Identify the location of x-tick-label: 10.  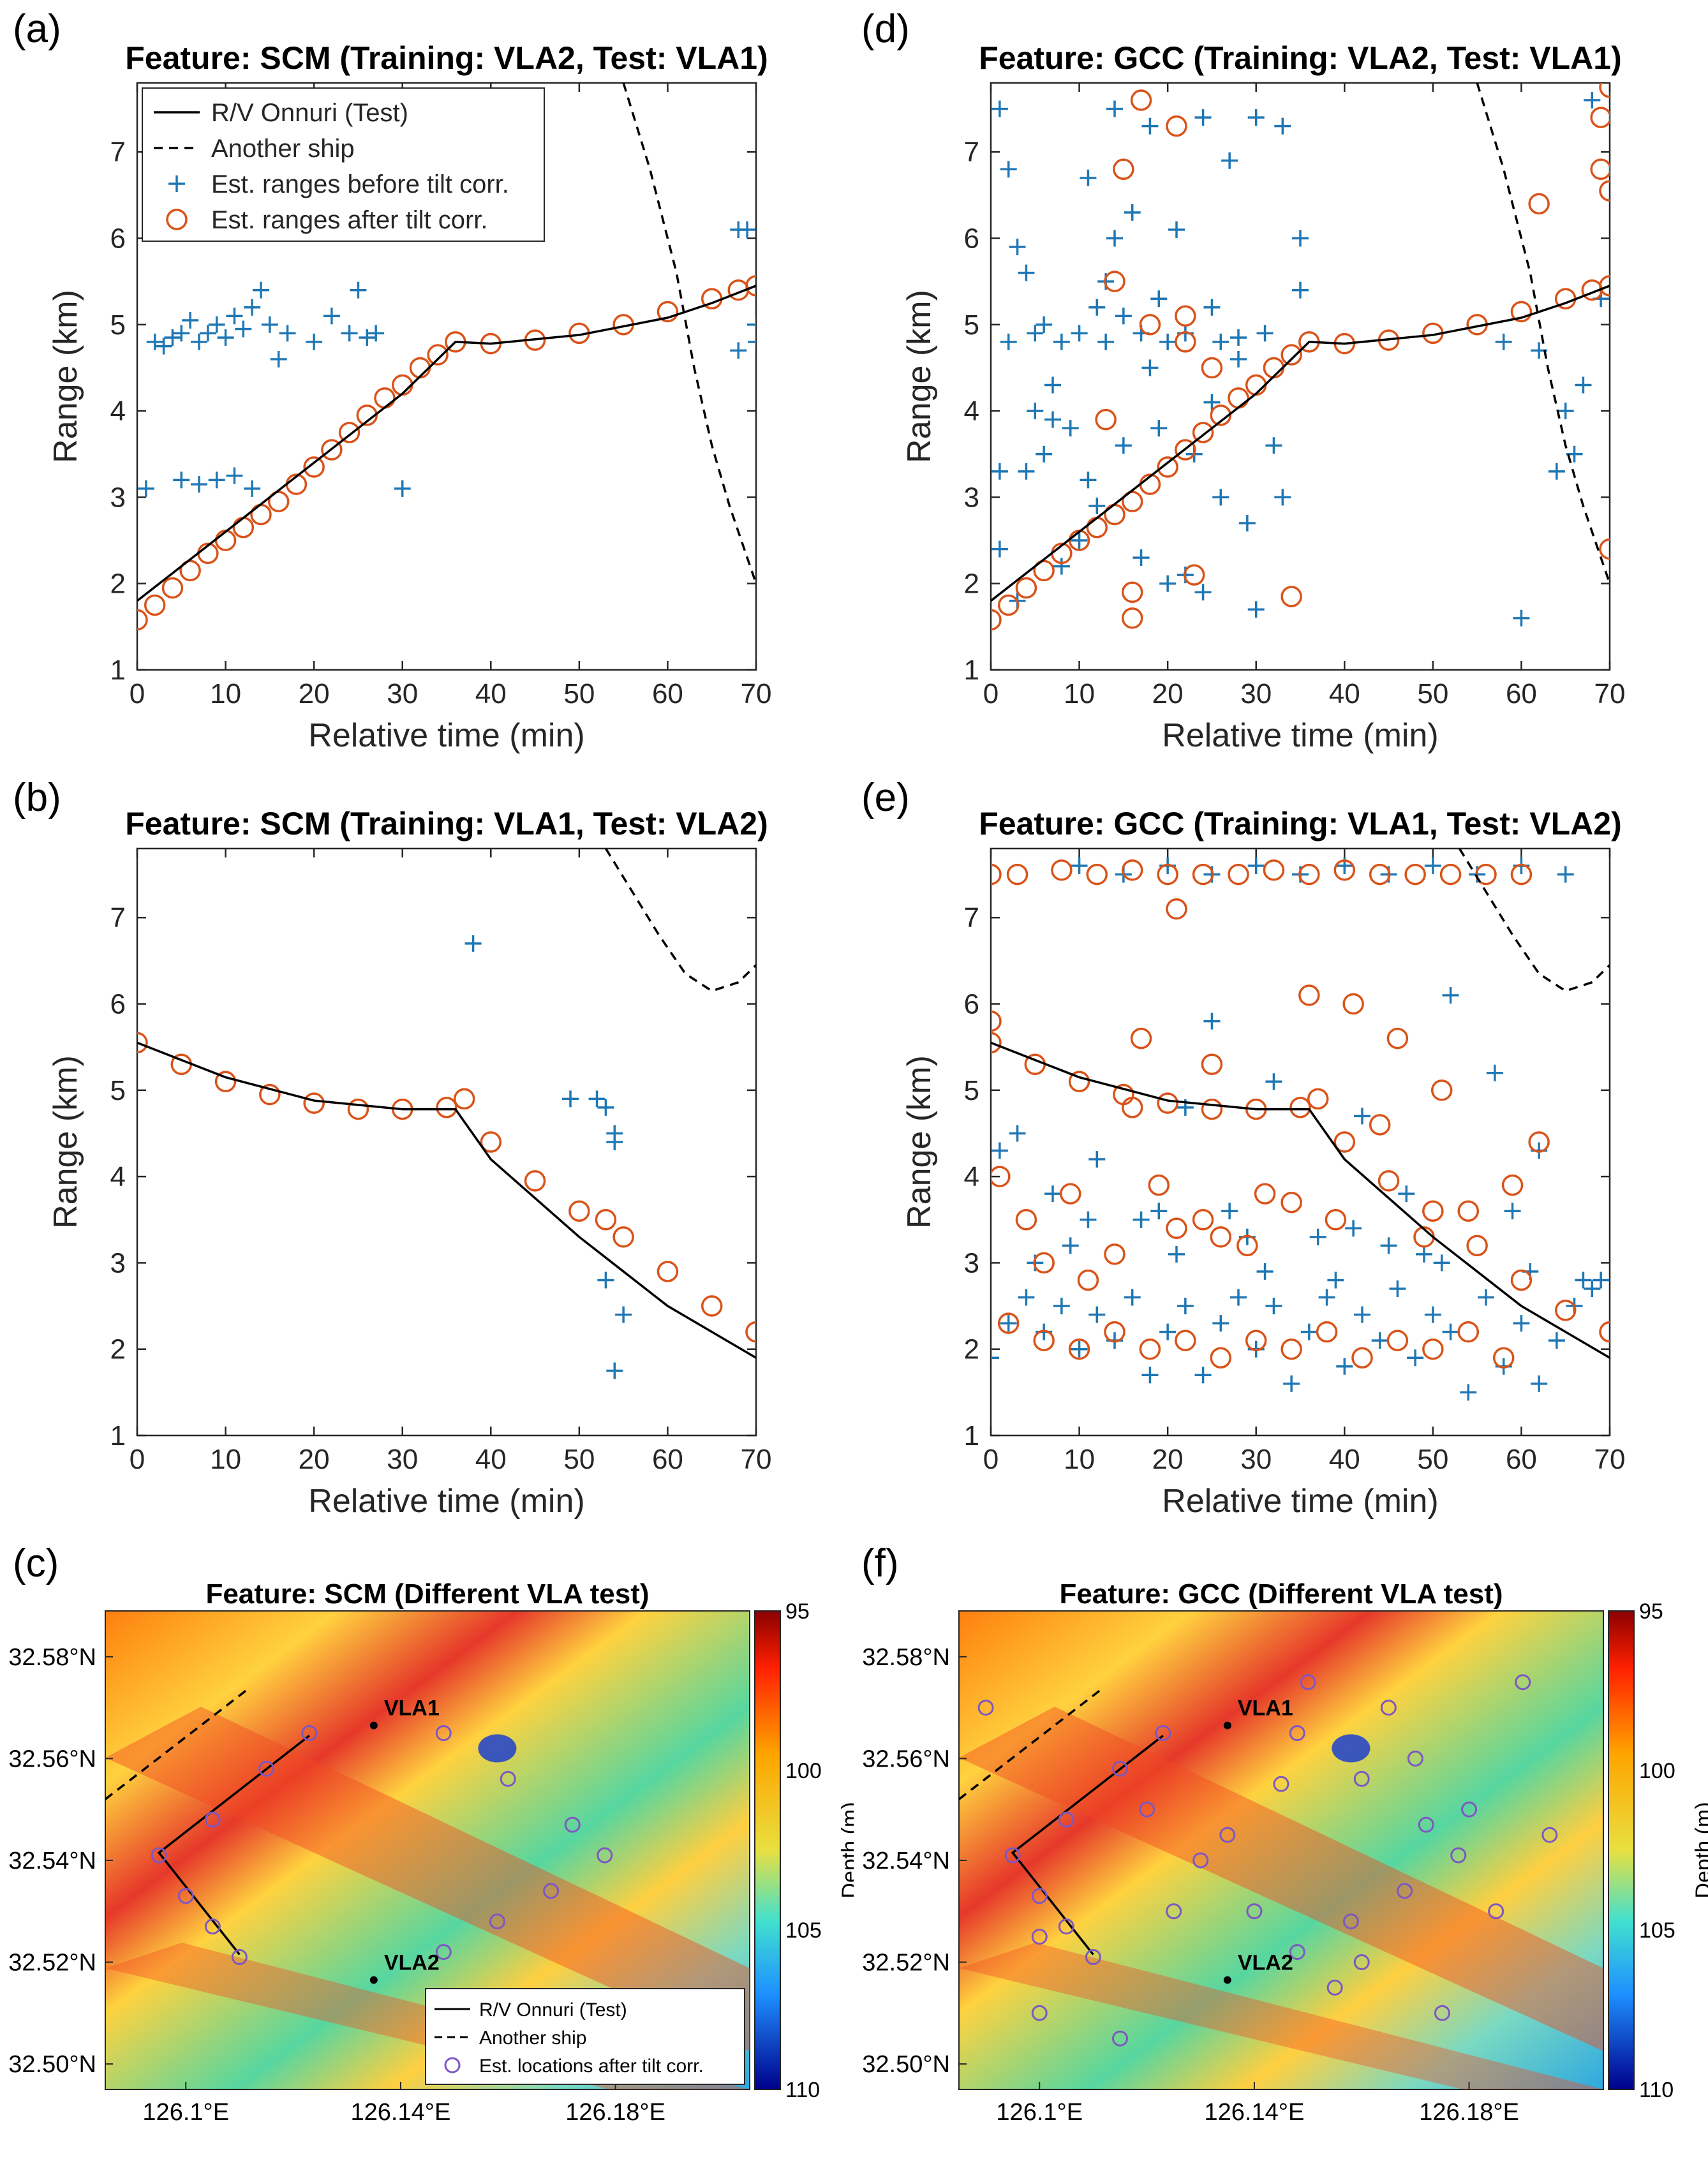
(1079, 1459).